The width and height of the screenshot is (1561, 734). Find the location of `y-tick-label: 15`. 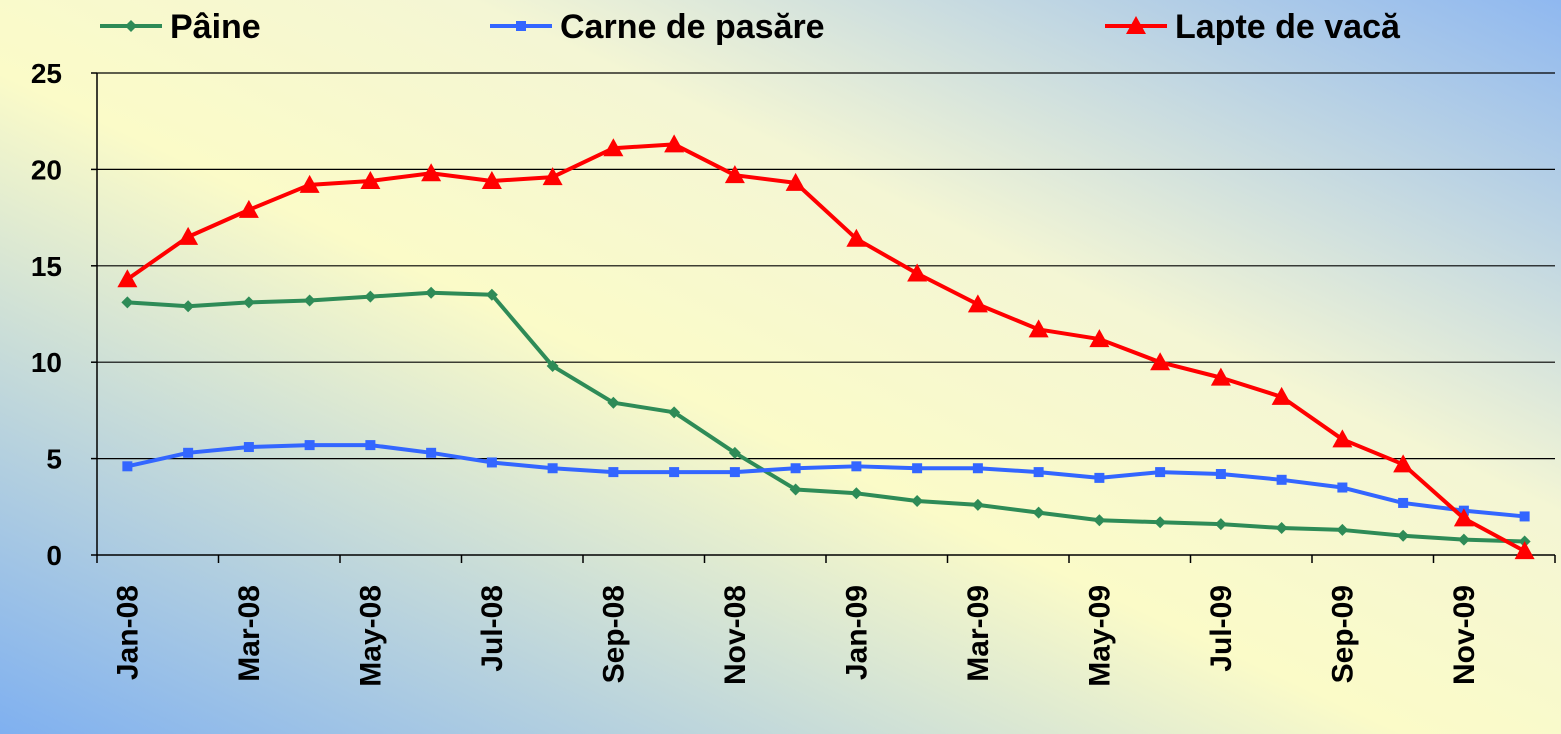

y-tick-label: 15 is located at coordinates (46, 266).